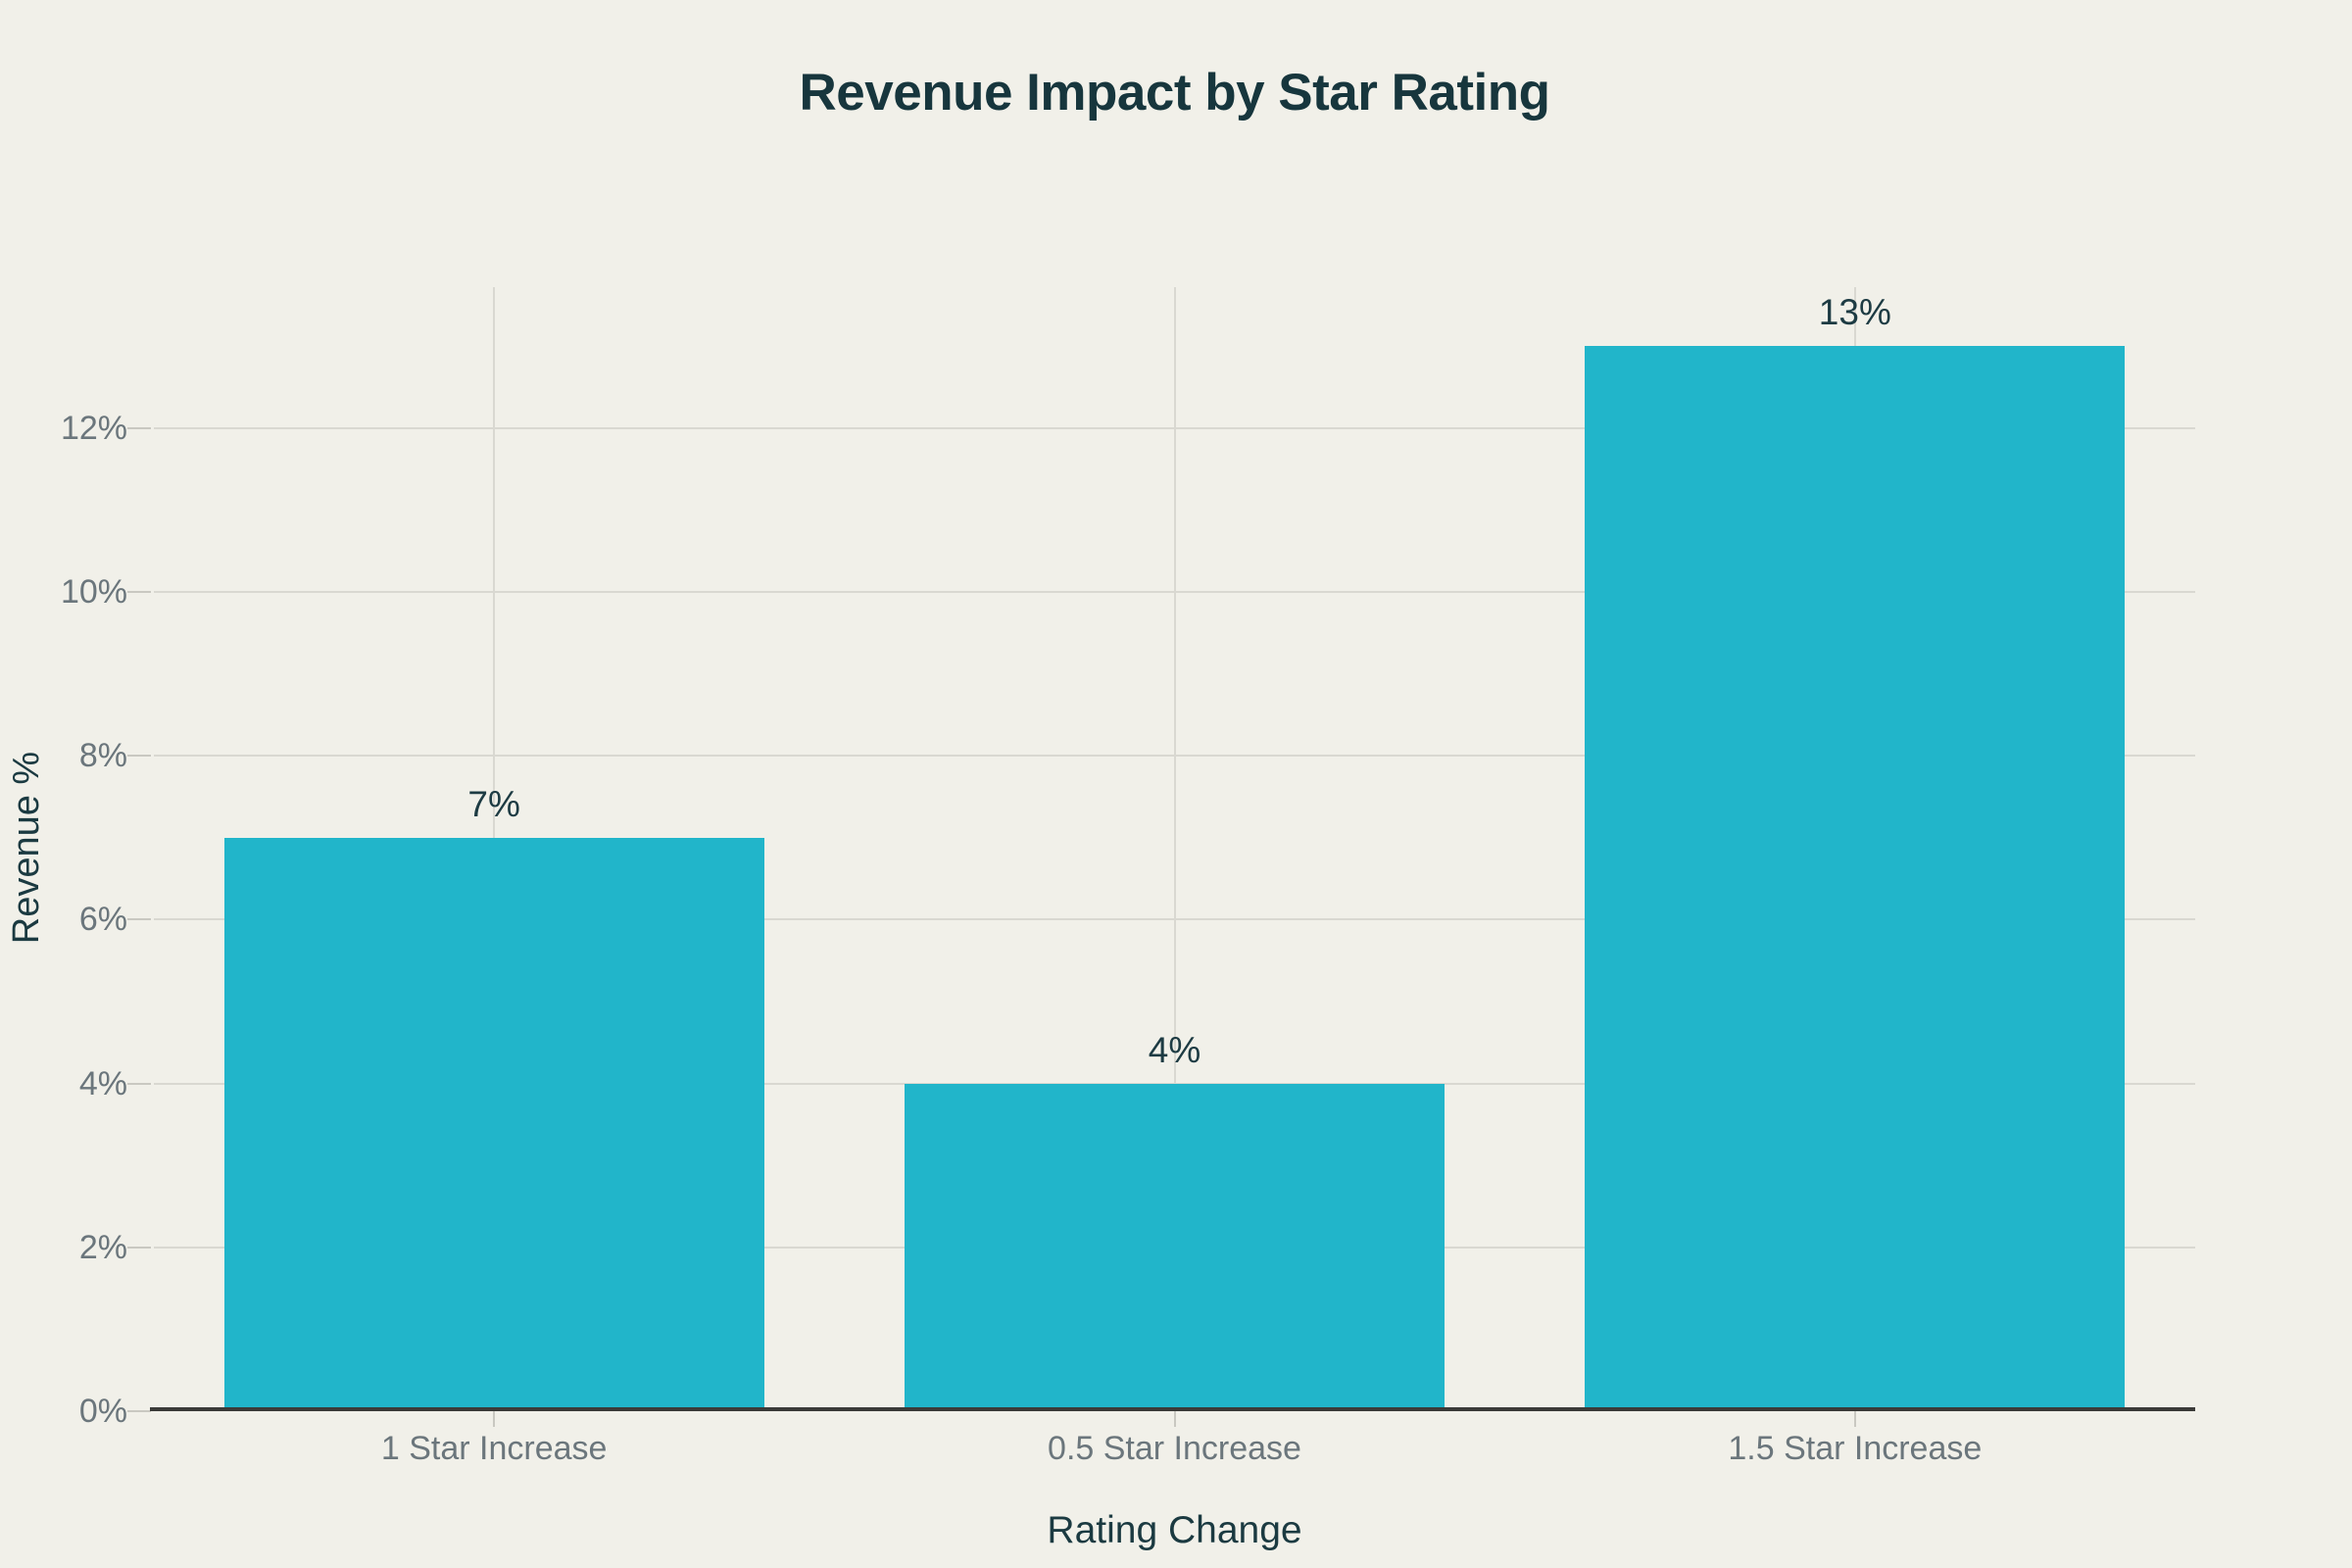 The height and width of the screenshot is (1568, 2352). What do you see at coordinates (1174, 1049) in the screenshot?
I see `bar-value-label: 4%` at bounding box center [1174, 1049].